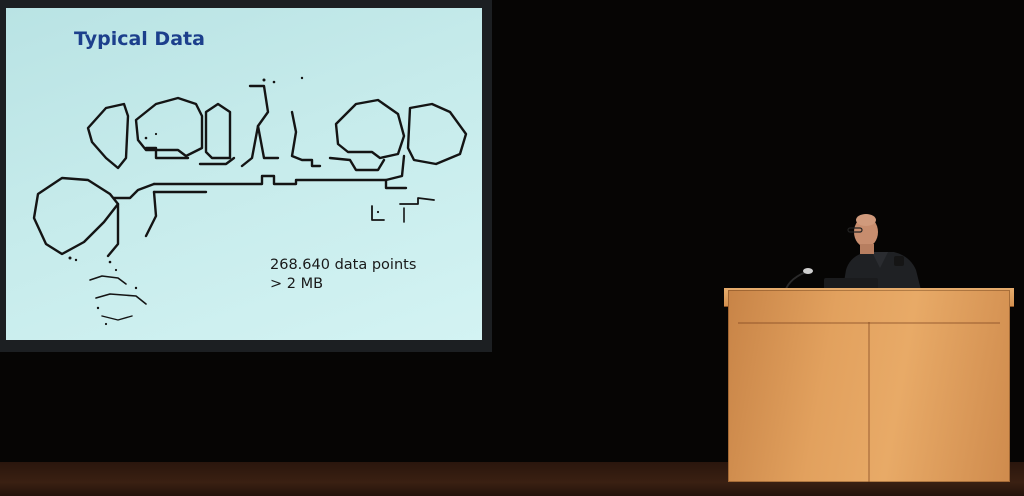  Describe the element at coordinates (343, 265) in the screenshot. I see `data-points-label: 268.640 data points` at that location.